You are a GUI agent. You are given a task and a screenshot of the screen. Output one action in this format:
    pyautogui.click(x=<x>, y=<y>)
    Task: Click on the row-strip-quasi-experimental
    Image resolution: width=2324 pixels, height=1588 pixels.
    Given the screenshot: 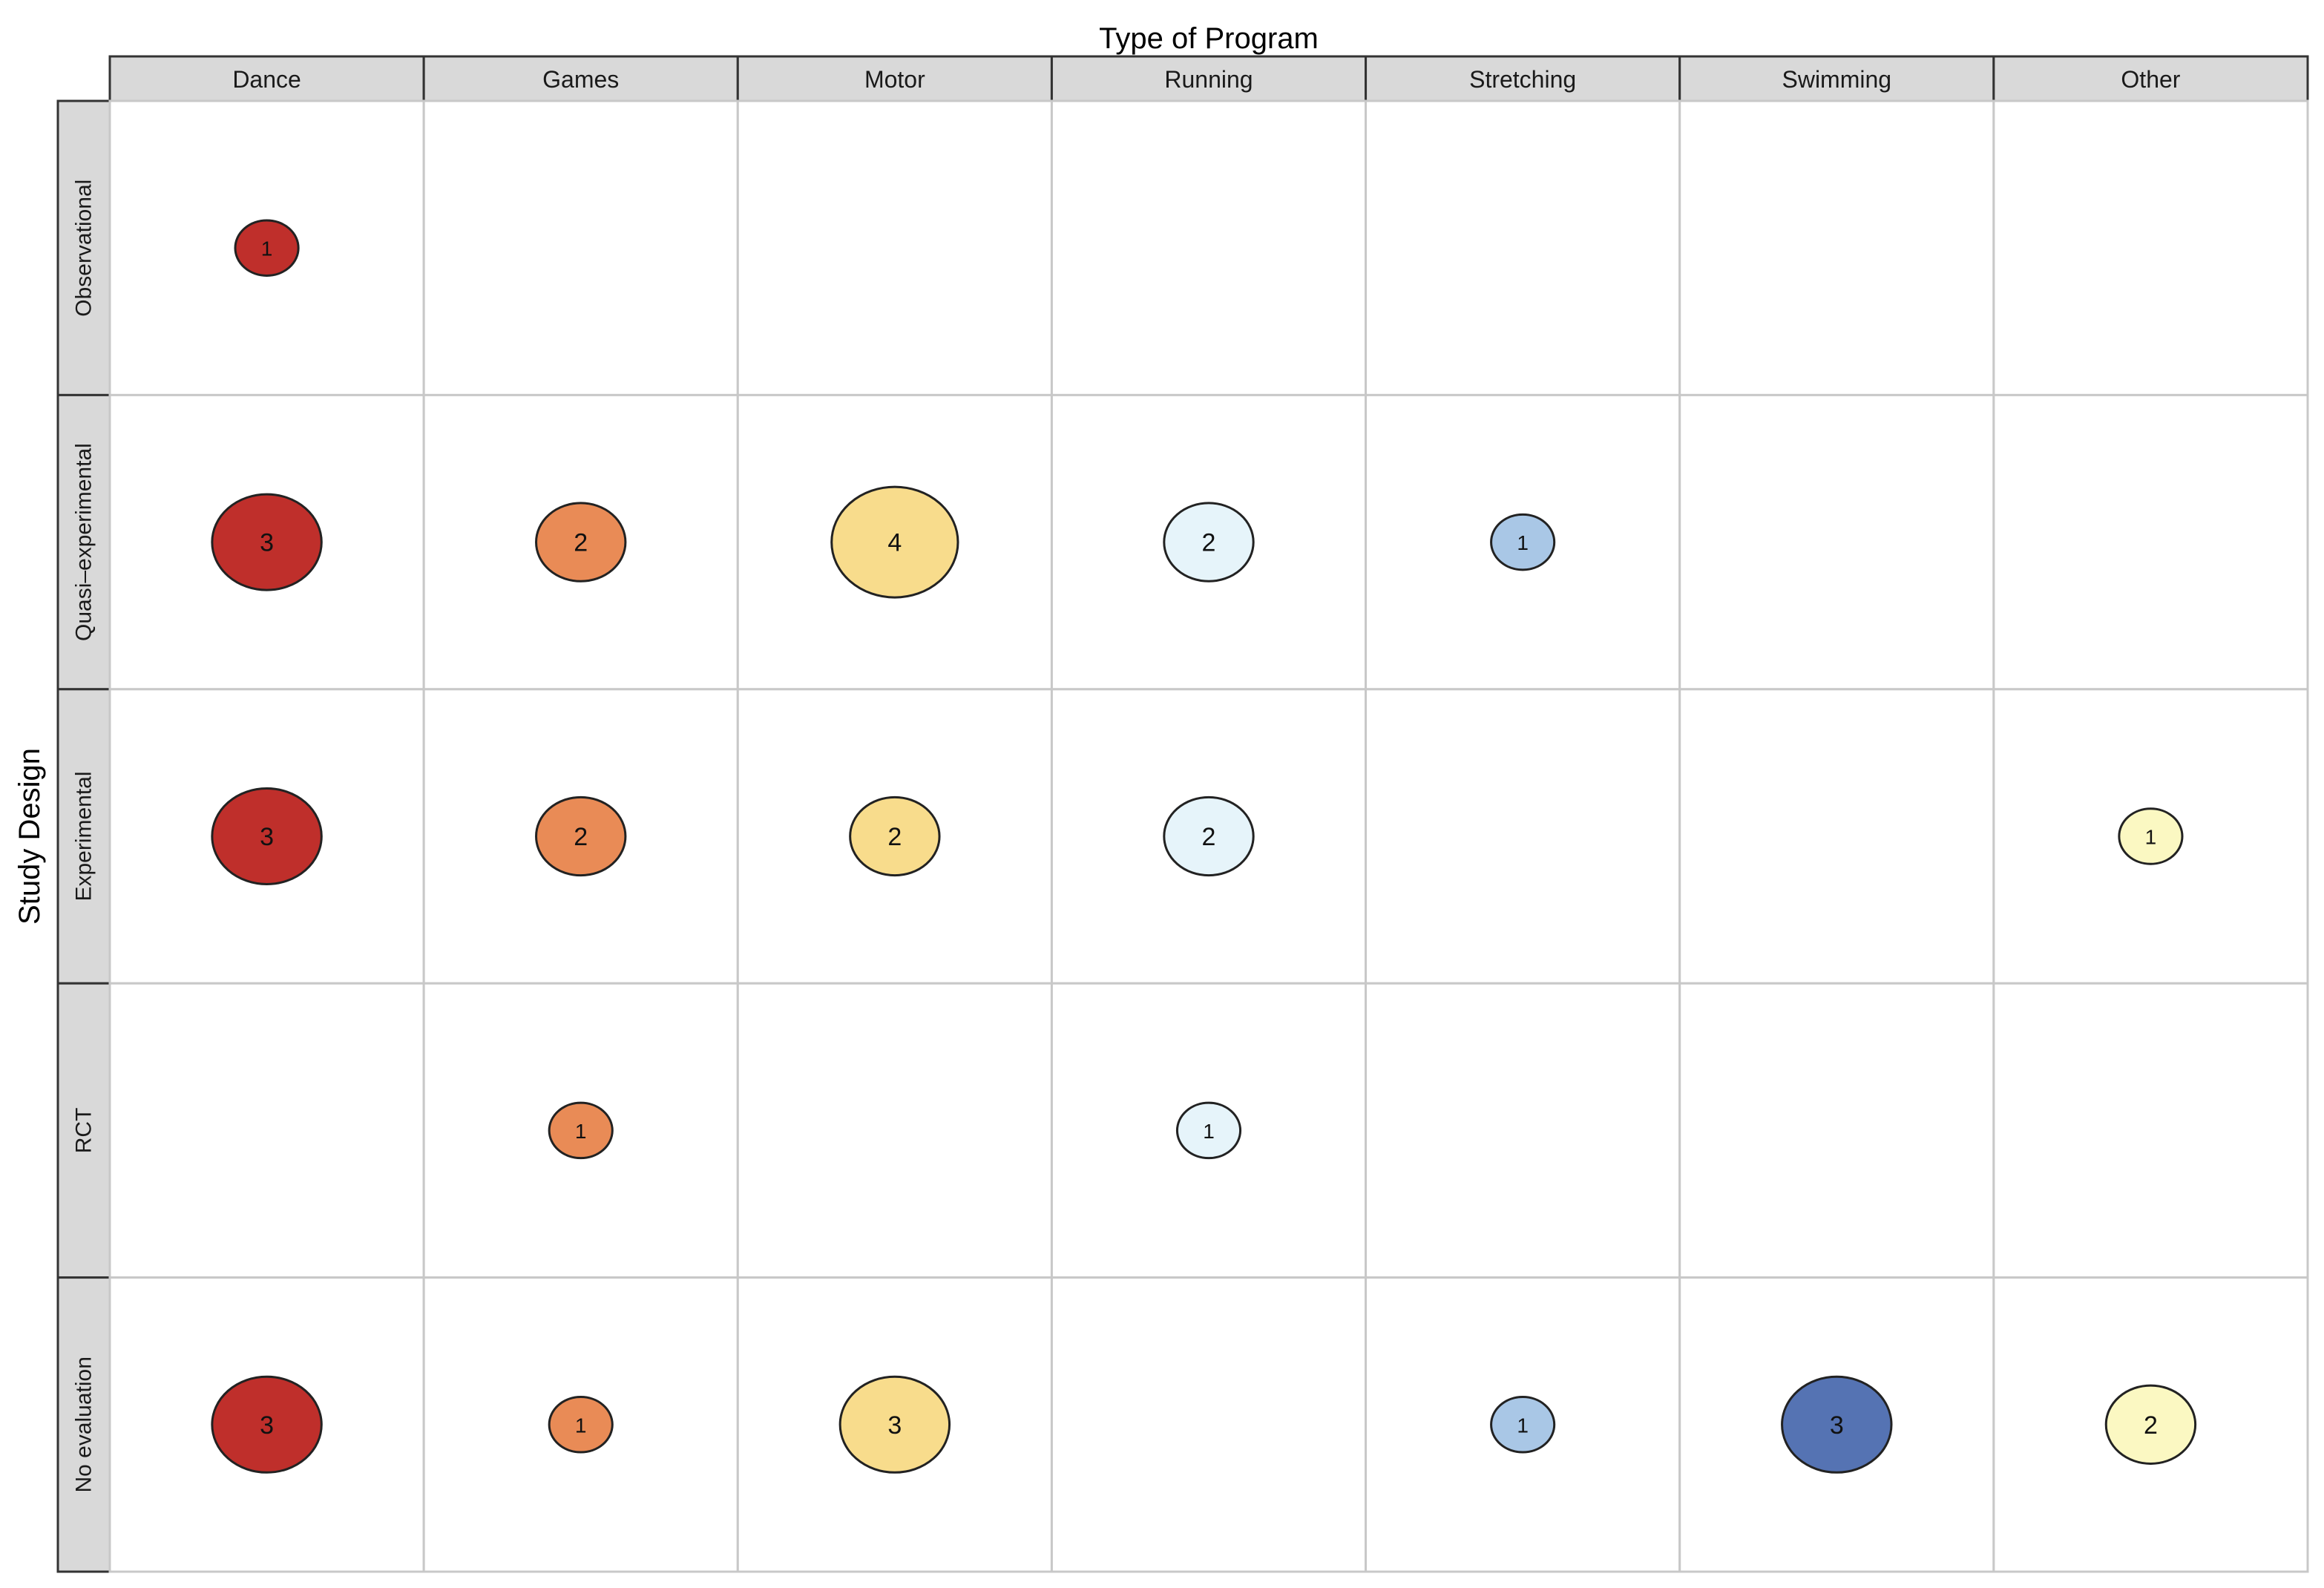 What is the action you would take?
    pyautogui.click(x=83, y=542)
    